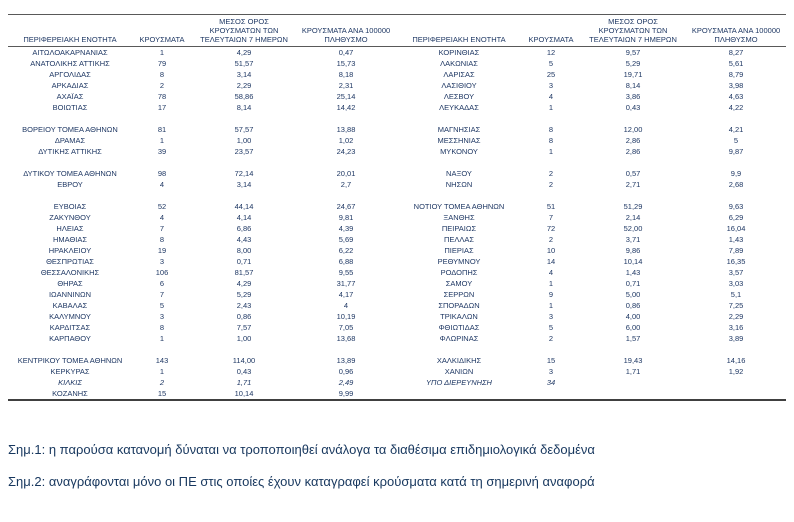 The image size is (794, 522). What do you see at coordinates (397, 394) in the screenshot?
I see `table-row: ΚΟΖΑΝΗΣ 15 10,14 9,99` at bounding box center [397, 394].